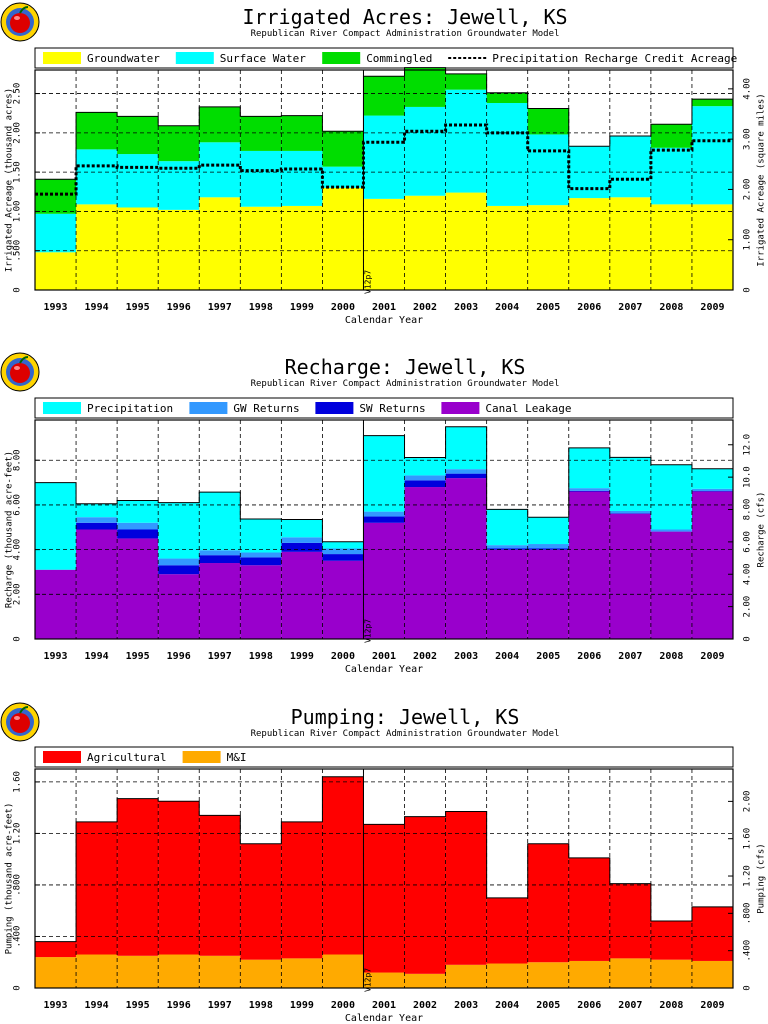 The height and width of the screenshot is (1024, 768). I want to click on legend-label: Canal Leakage, so click(528, 408).